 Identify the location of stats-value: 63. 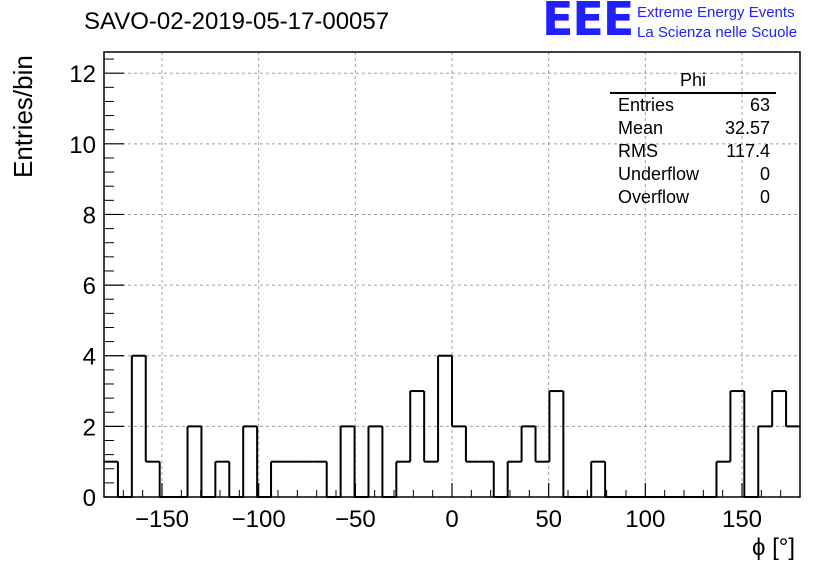
(759, 105).